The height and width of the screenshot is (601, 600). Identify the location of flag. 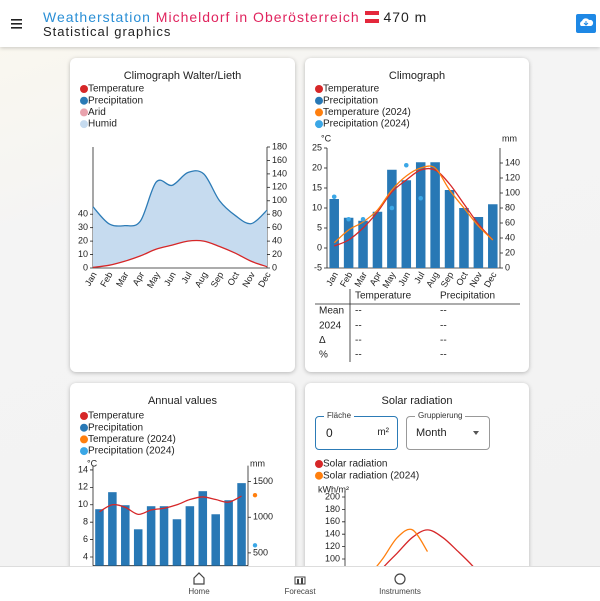
(371, 17).